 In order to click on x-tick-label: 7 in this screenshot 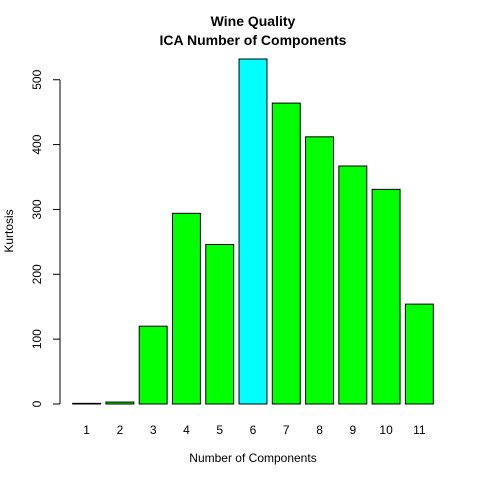, I will do `click(286, 430)`.